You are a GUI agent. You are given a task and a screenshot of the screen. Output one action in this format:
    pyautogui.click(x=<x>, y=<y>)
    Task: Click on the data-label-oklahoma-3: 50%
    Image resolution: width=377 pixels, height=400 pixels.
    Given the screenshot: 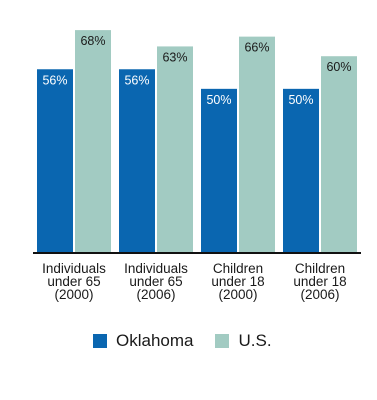 What is the action you would take?
    pyautogui.click(x=218, y=100)
    